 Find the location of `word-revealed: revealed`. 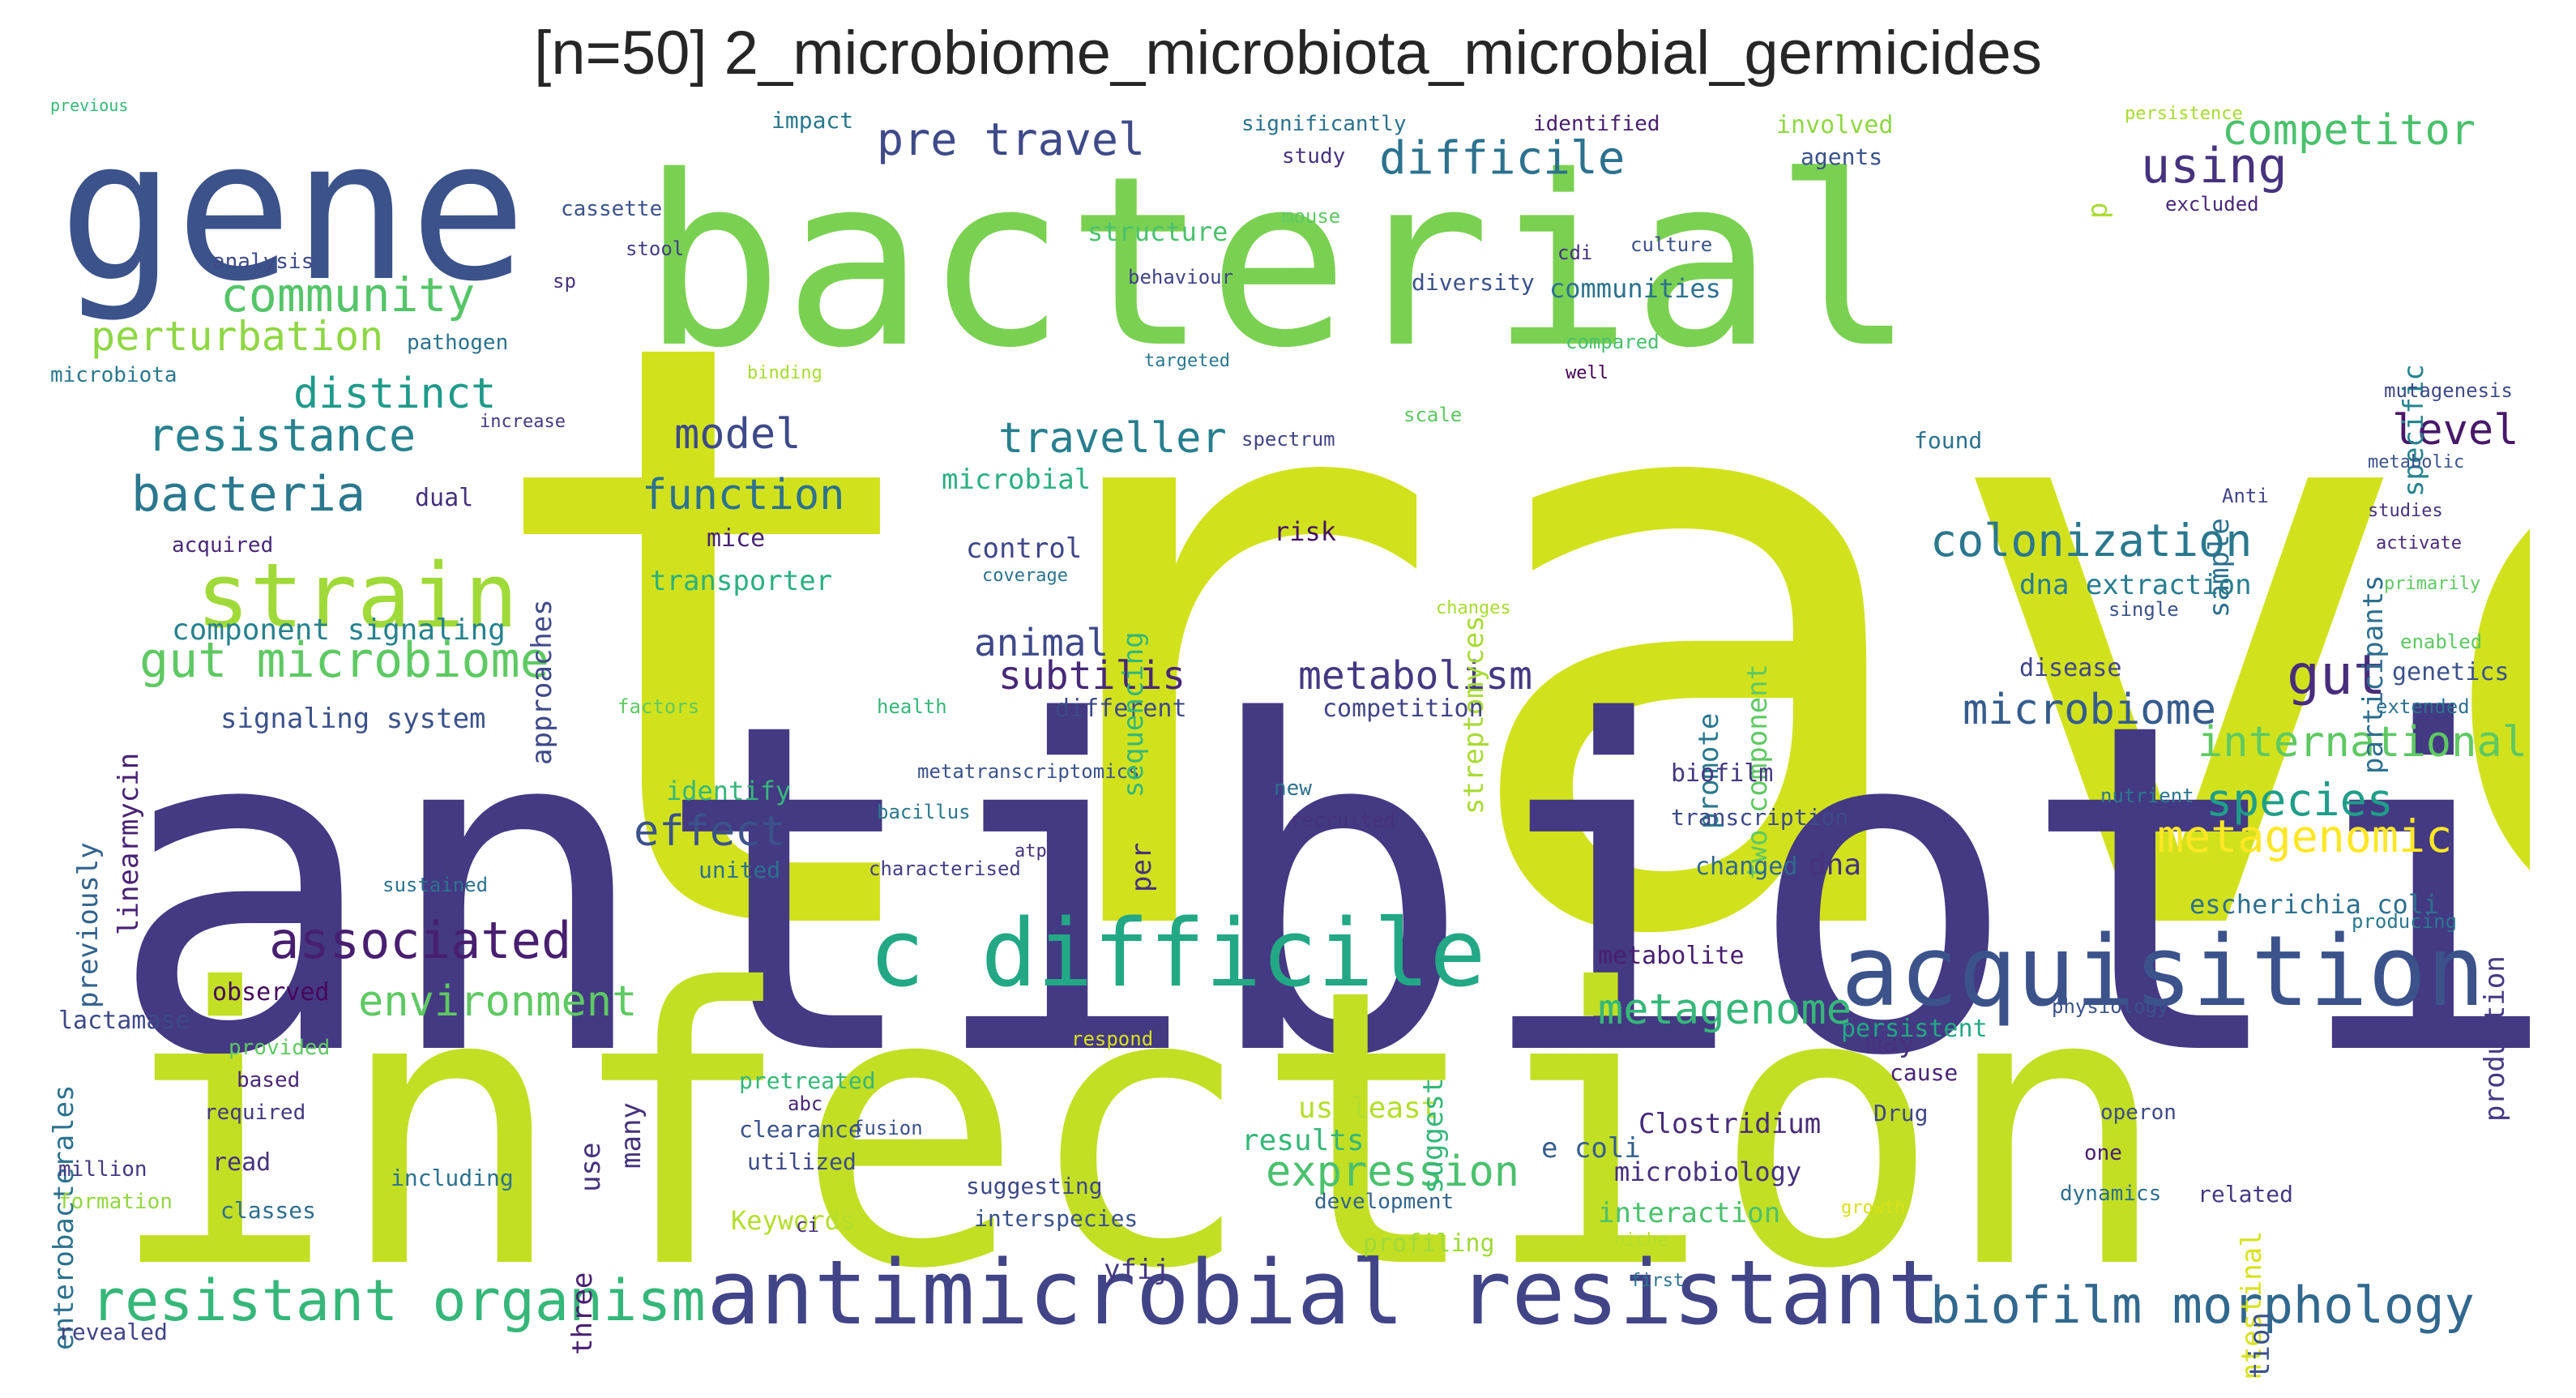

word-revealed: revealed is located at coordinates (113, 1332).